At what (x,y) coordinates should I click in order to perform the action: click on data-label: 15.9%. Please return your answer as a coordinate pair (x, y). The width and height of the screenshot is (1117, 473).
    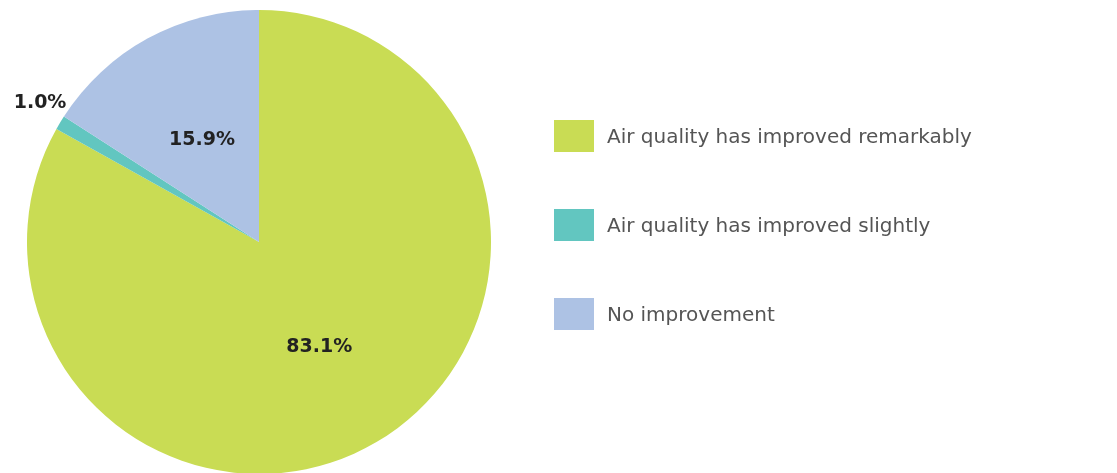
    Looking at the image, I should click on (202, 137).